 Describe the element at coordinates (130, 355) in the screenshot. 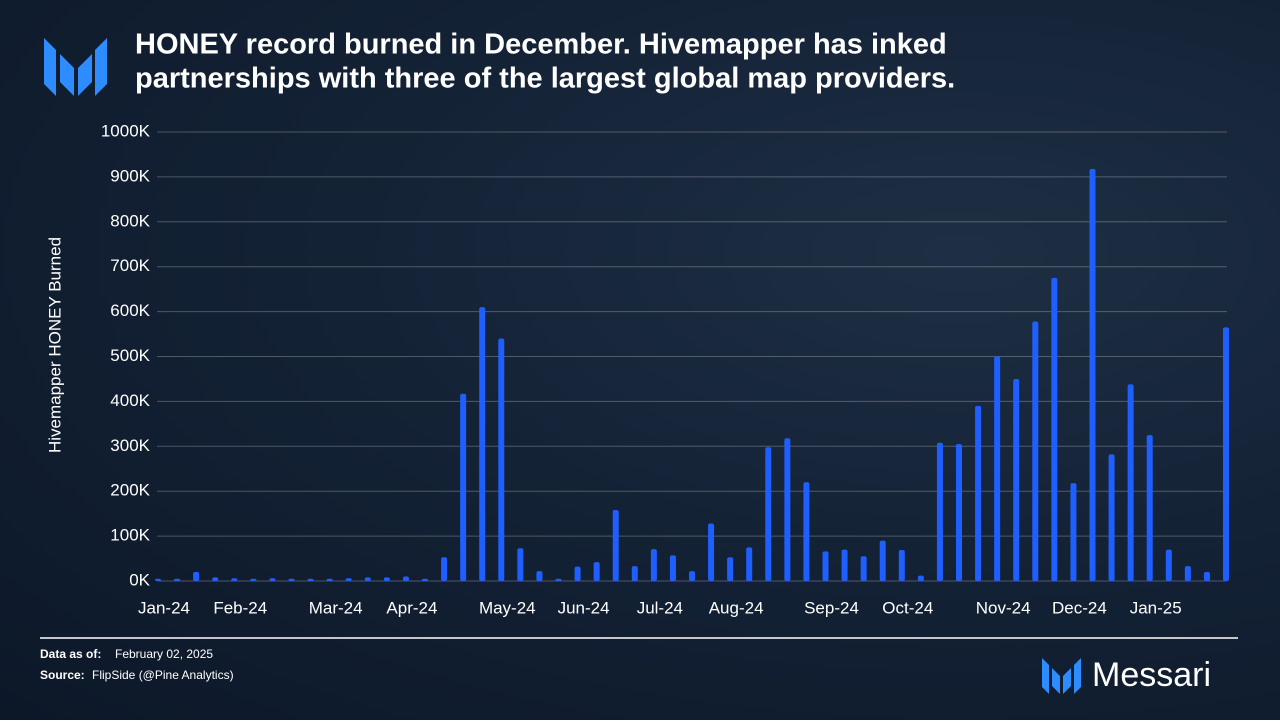

I see `y-tick-label: 500K` at that location.